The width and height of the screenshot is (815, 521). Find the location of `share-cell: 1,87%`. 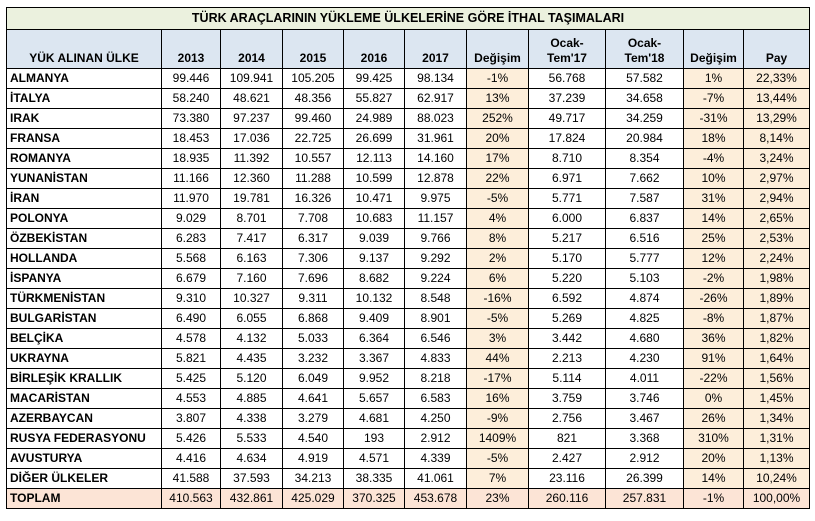

share-cell: 1,87% is located at coordinates (776, 318).